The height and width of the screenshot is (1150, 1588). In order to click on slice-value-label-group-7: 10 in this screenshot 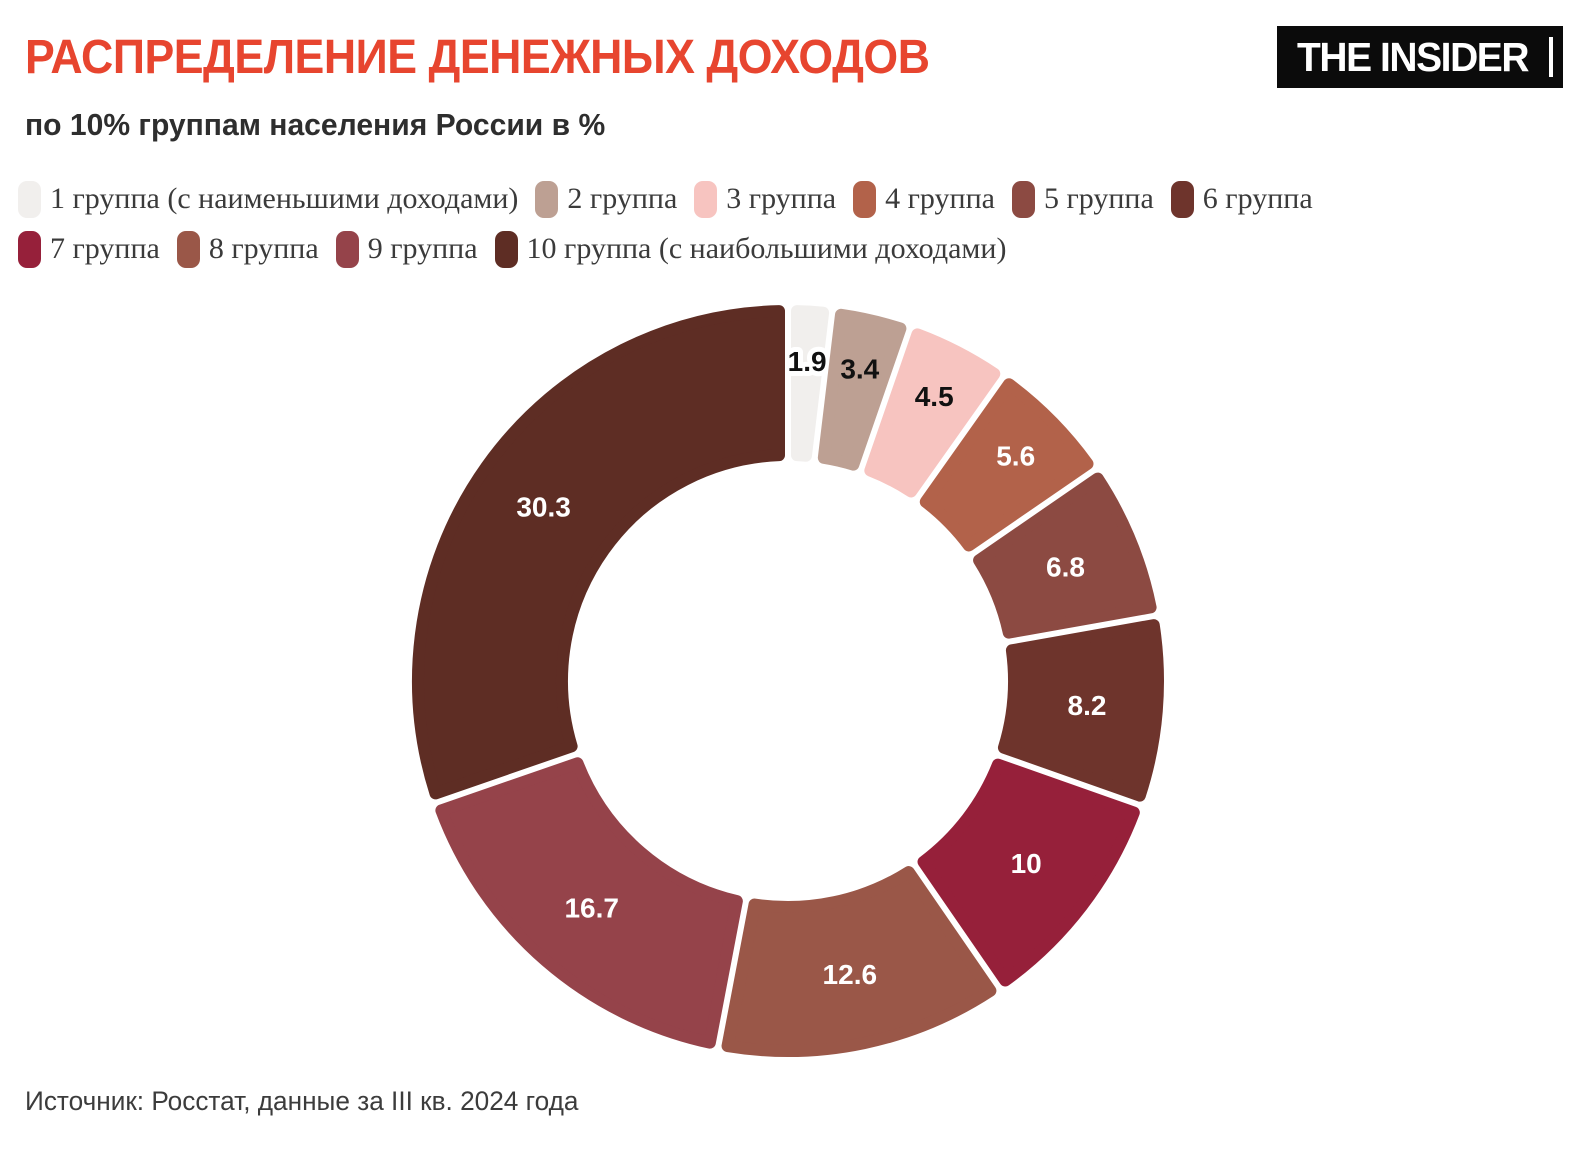, I will do `click(1026, 863)`.